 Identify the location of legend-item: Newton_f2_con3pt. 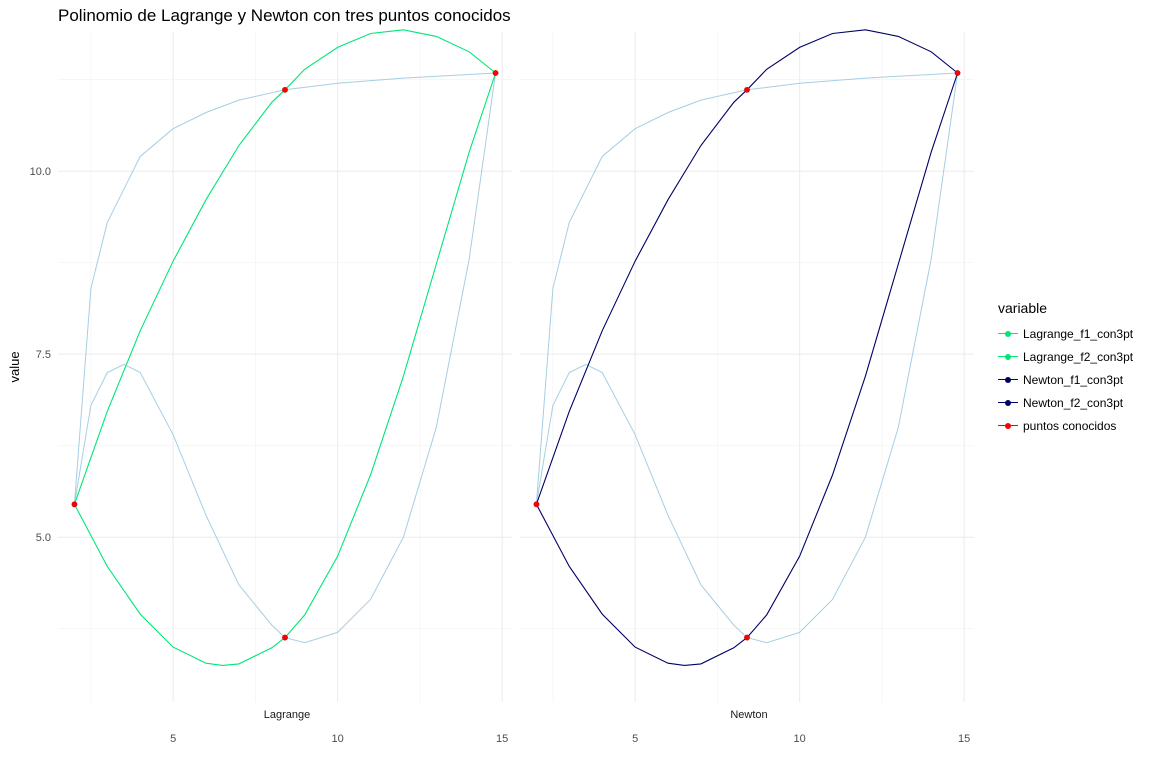
(1065, 402).